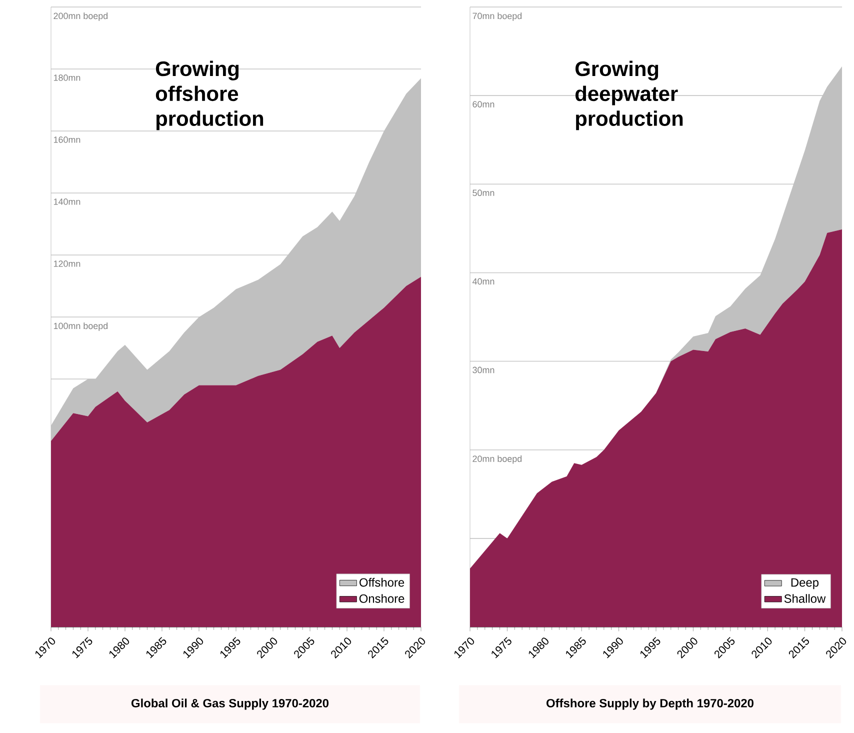  What do you see at coordinates (483, 104) in the screenshot?
I see `y-tick-label: 60mn` at bounding box center [483, 104].